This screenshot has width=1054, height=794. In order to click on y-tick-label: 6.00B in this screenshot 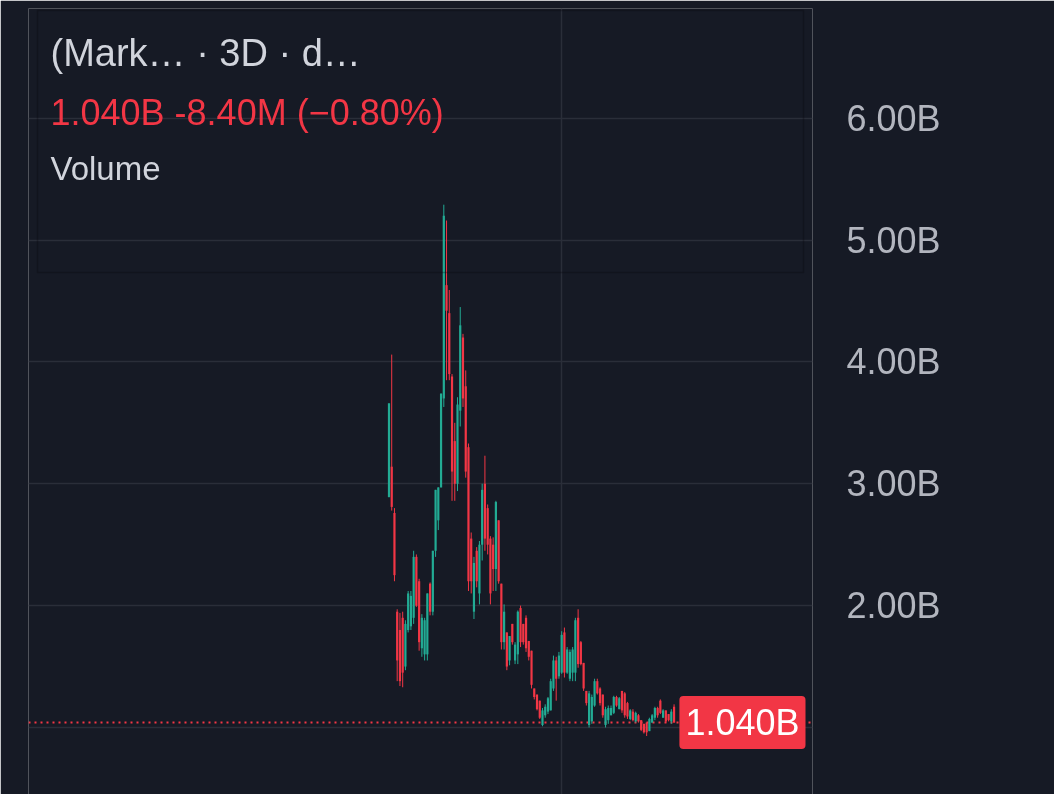, I will do `click(893, 118)`.